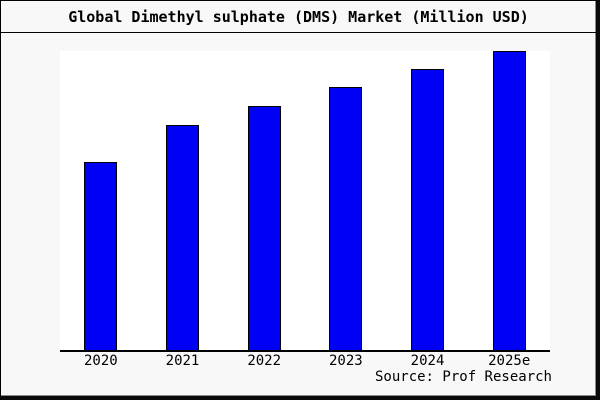 This screenshot has width=600, height=400. What do you see at coordinates (305, 361) in the screenshot?
I see `x-axis-labels: 2020 2021 2022 2023 2024 2025e` at bounding box center [305, 361].